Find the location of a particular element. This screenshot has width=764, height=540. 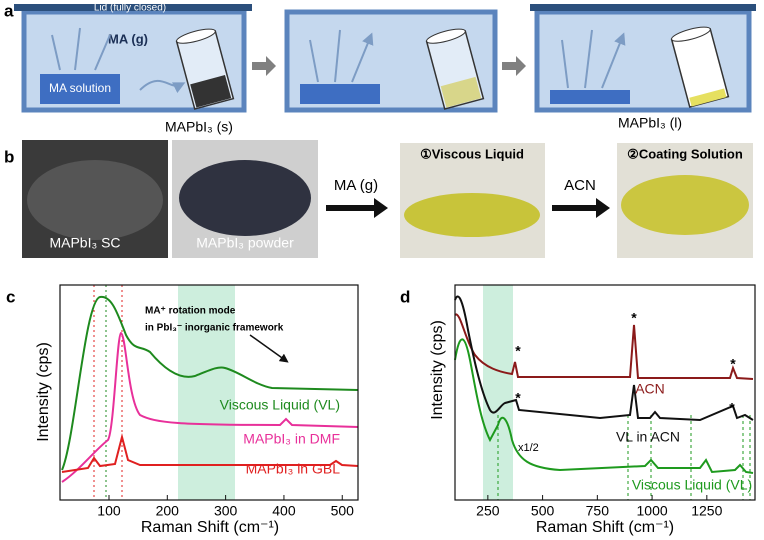

panel-label: d is located at coordinates (405, 296).